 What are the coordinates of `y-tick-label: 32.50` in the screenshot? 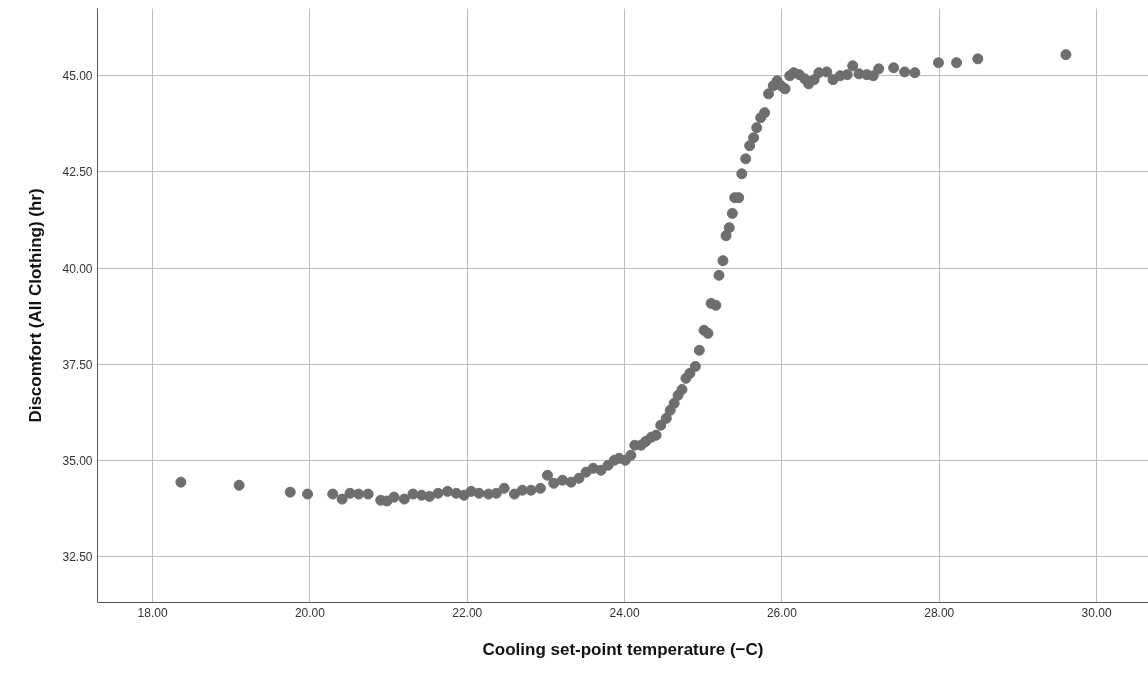 It's located at (77, 556).